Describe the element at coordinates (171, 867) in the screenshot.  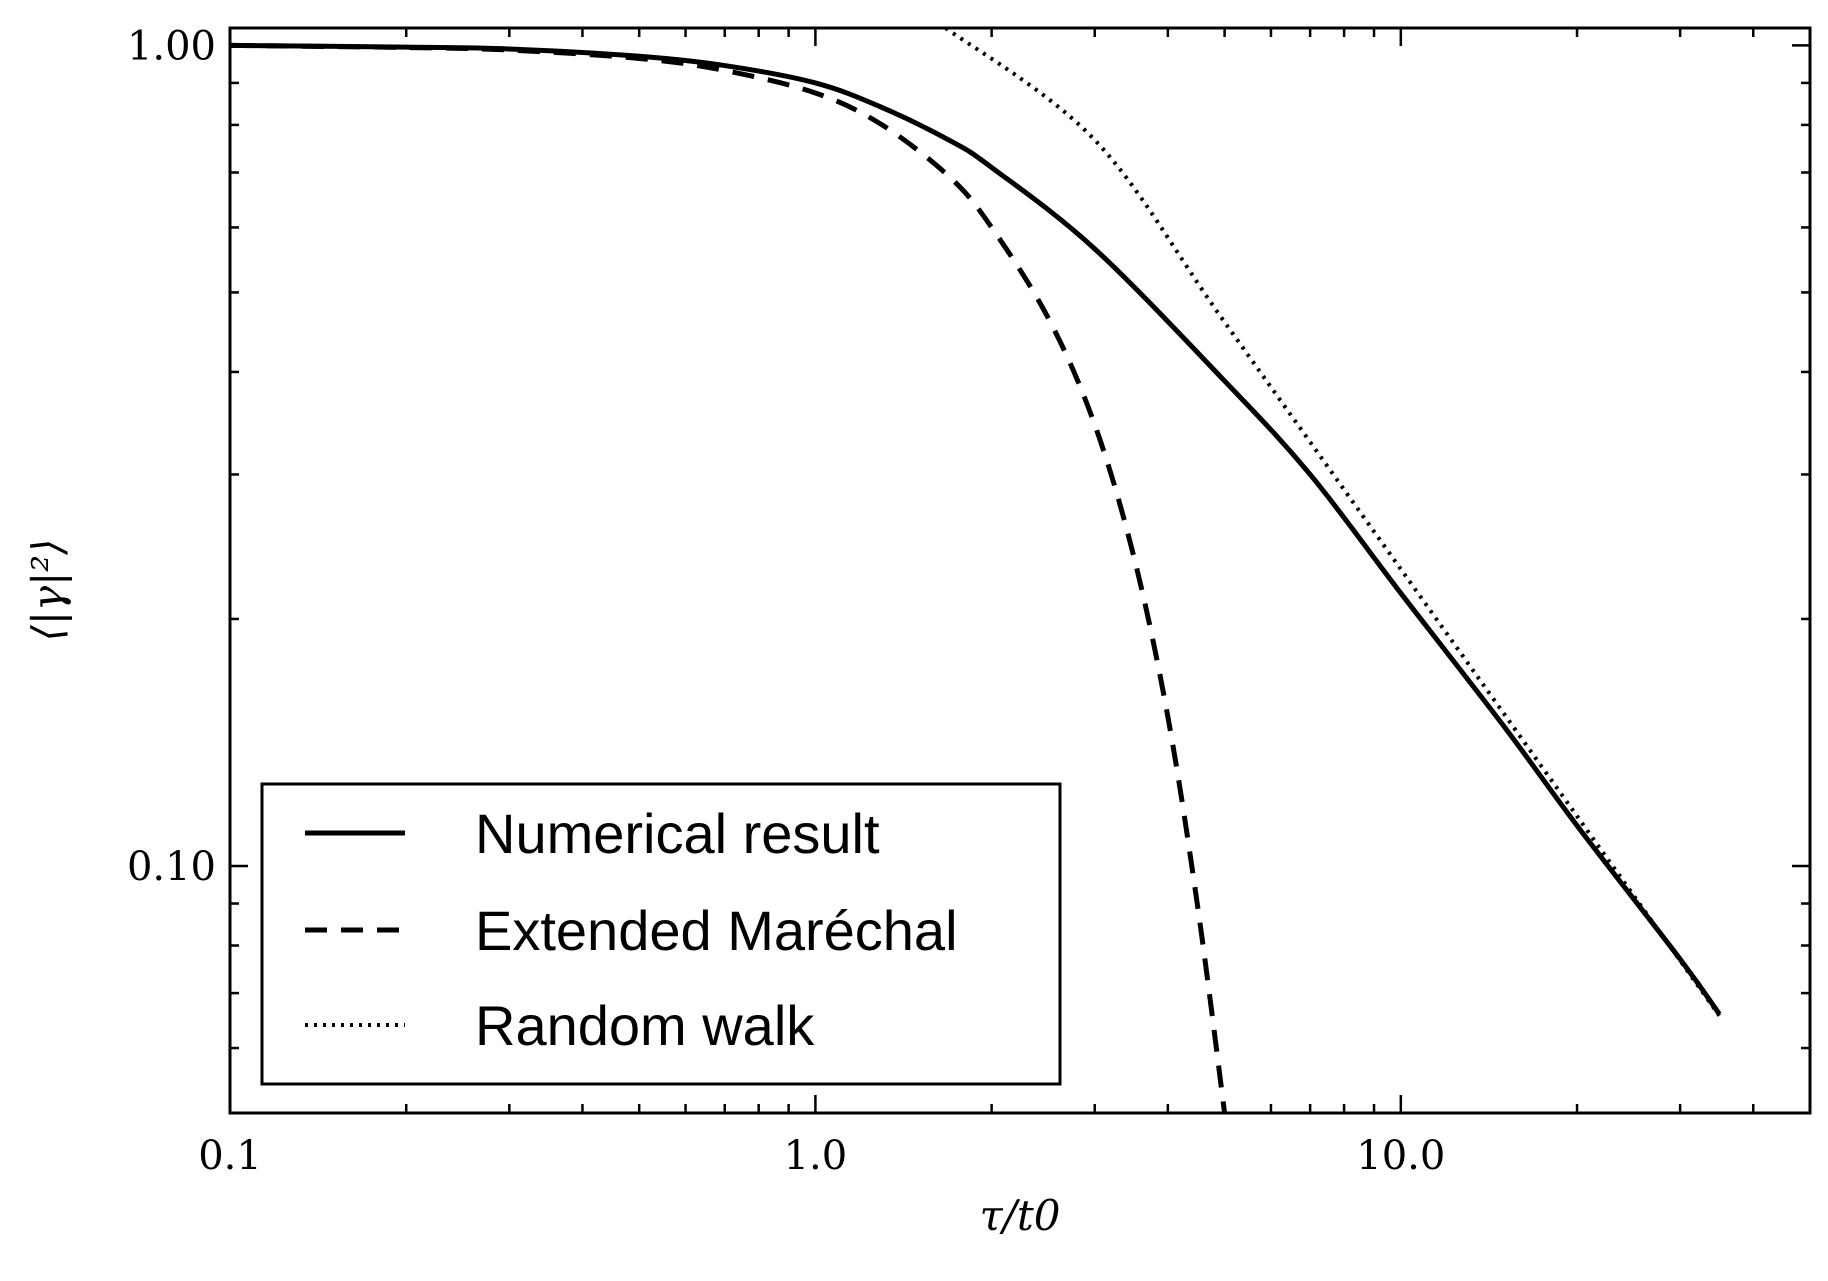
I see `y-tick-label: 0.10` at that location.